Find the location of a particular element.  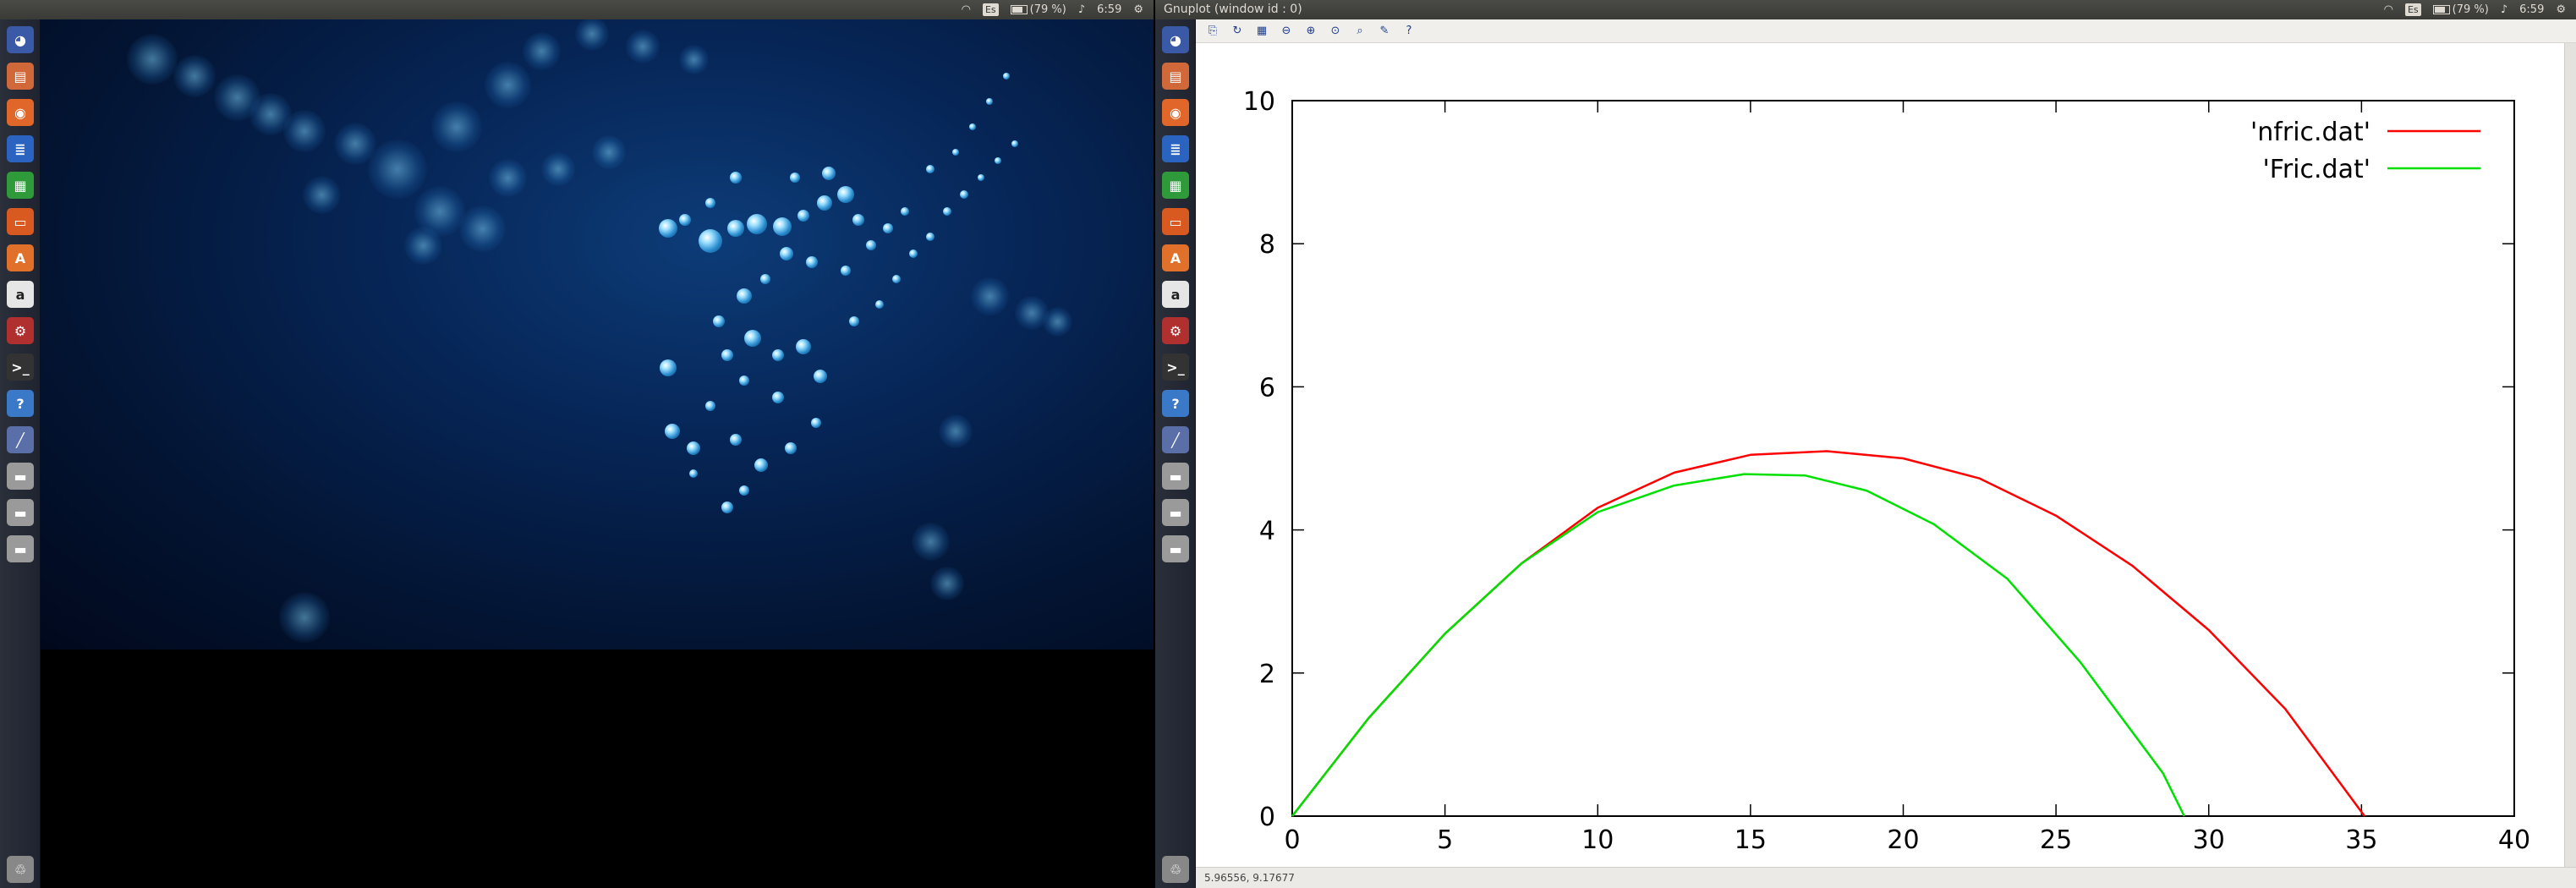

y-tick-label: 0 is located at coordinates (1267, 818).